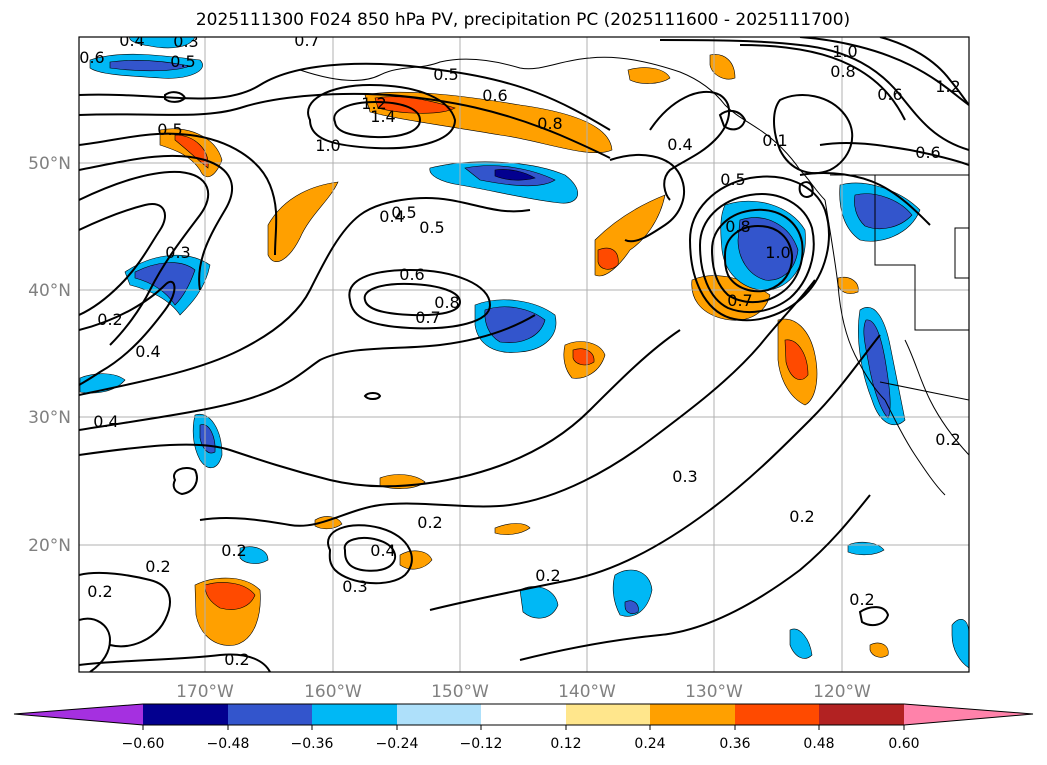  I want to click on contour-label: 0.1, so click(774, 140).